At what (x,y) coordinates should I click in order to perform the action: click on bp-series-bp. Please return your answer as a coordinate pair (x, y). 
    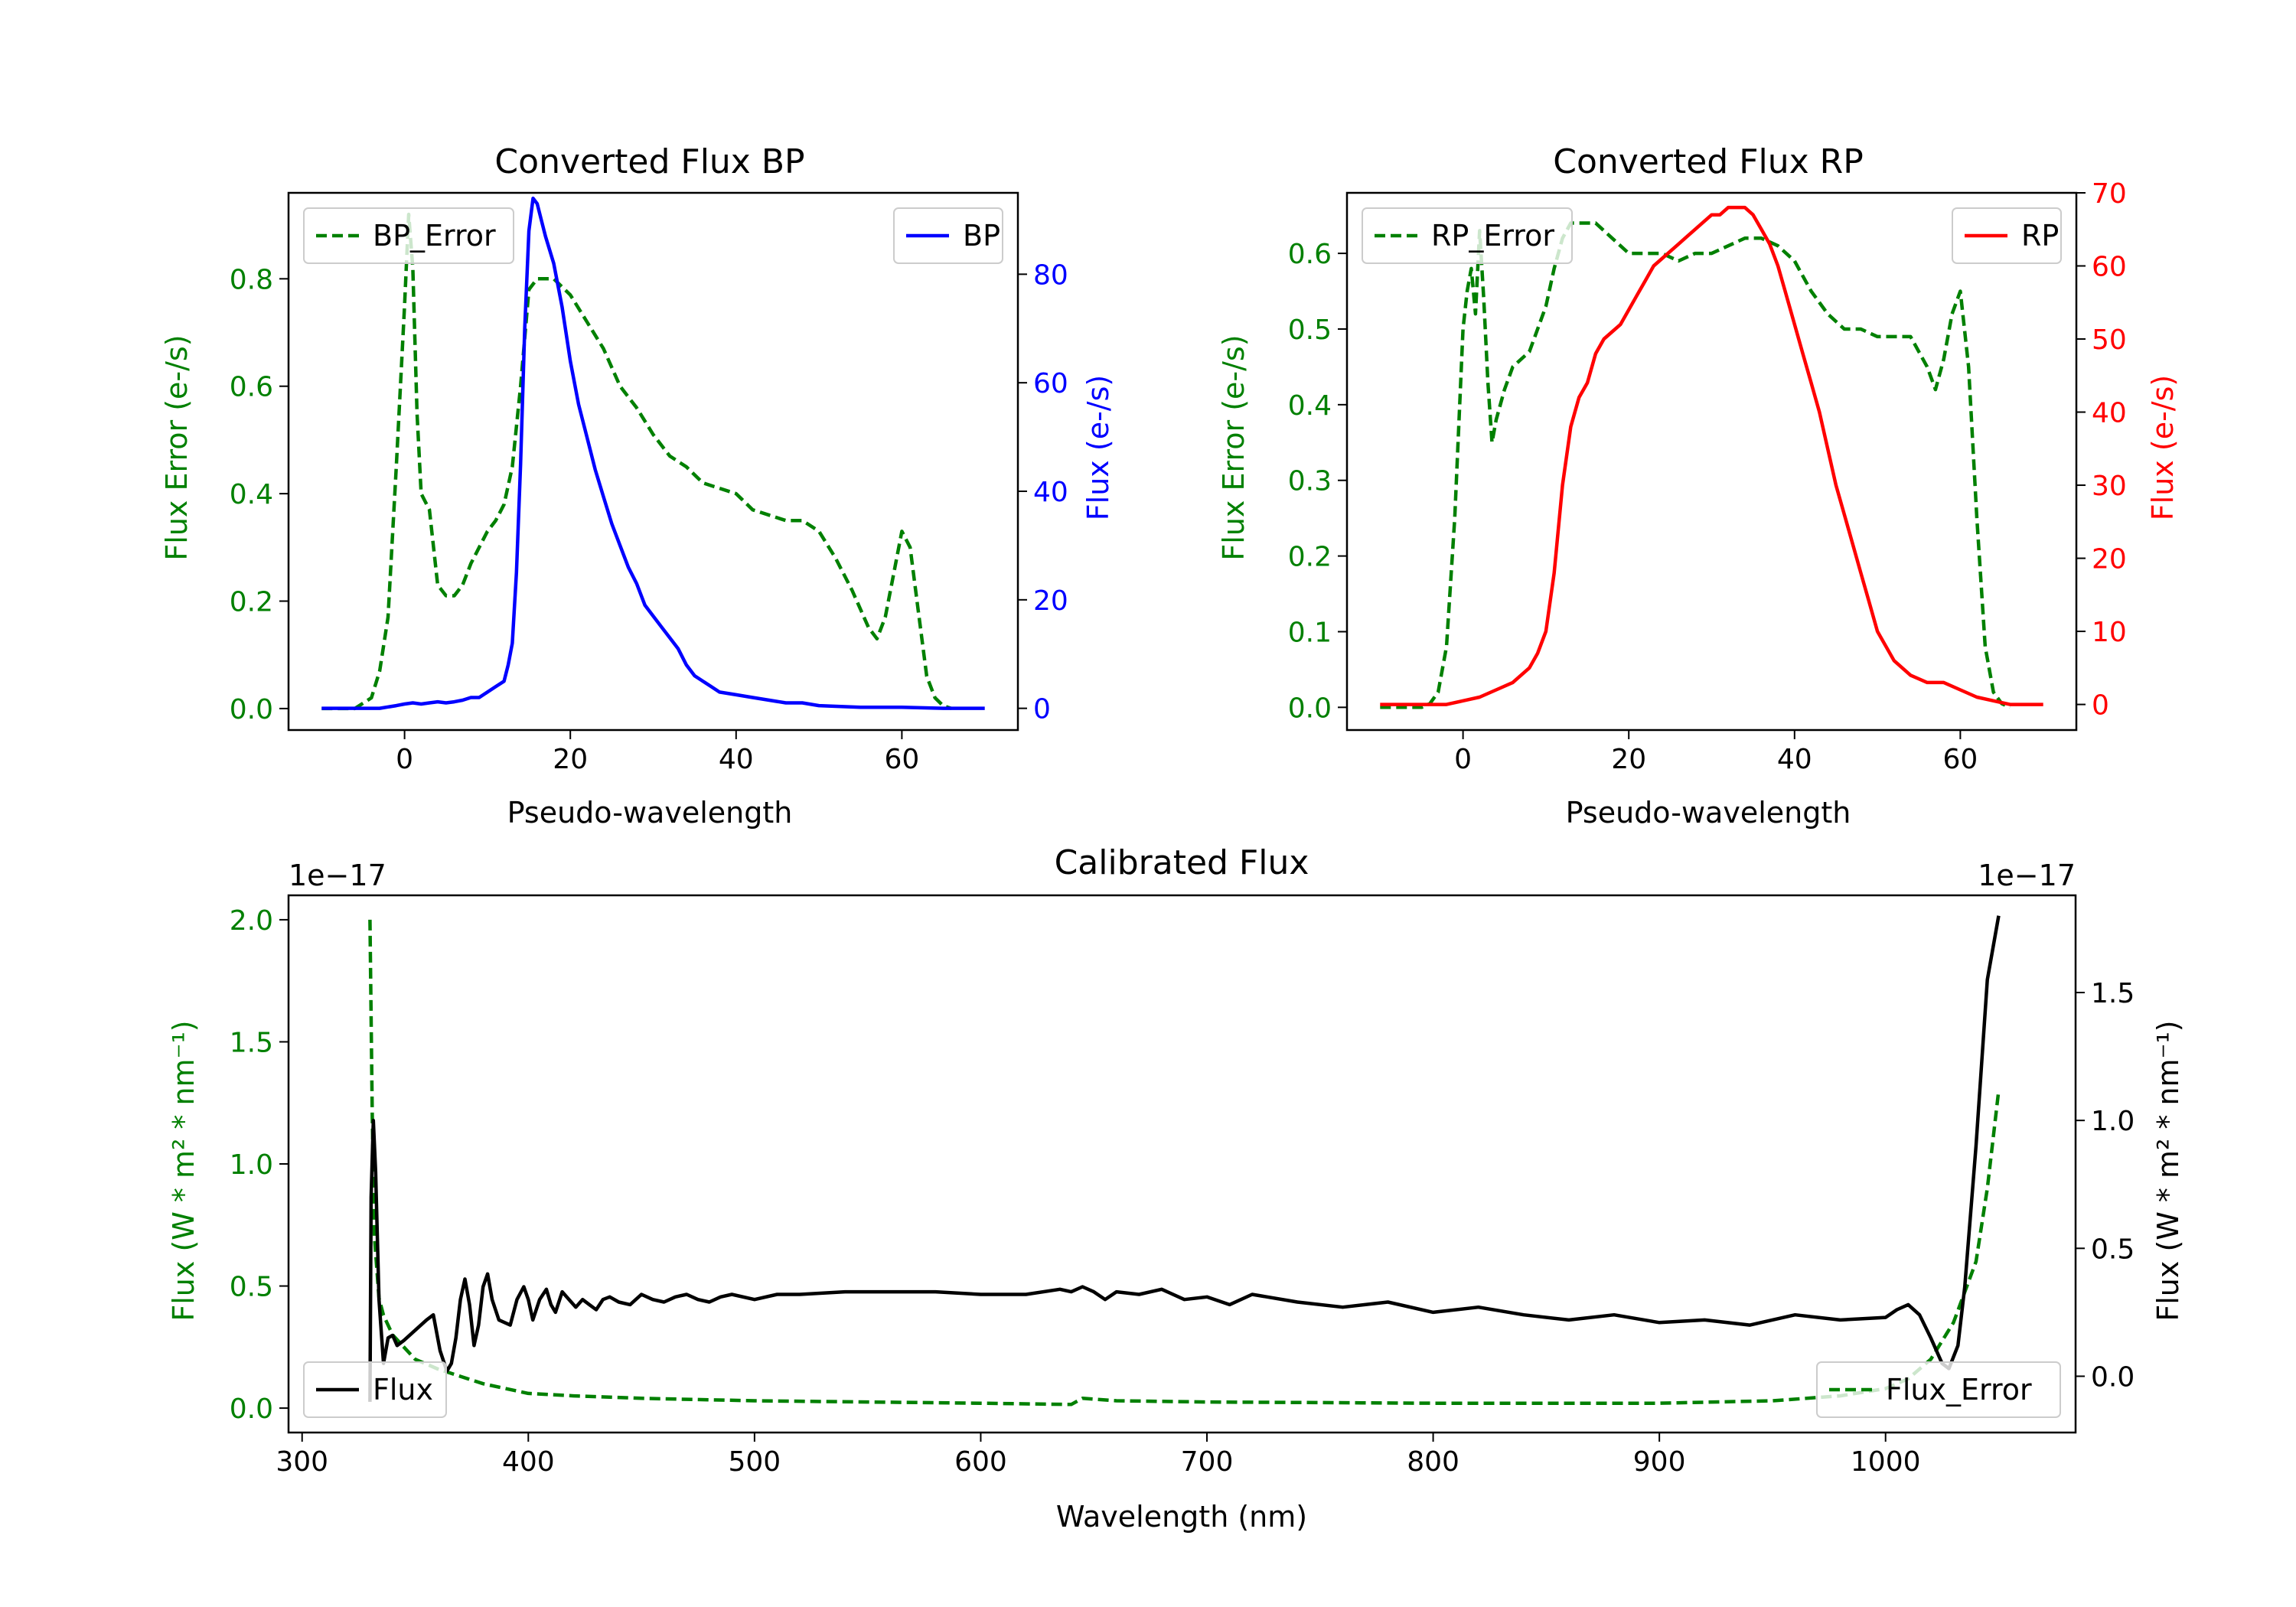
    Looking at the image, I should click on (653, 453).